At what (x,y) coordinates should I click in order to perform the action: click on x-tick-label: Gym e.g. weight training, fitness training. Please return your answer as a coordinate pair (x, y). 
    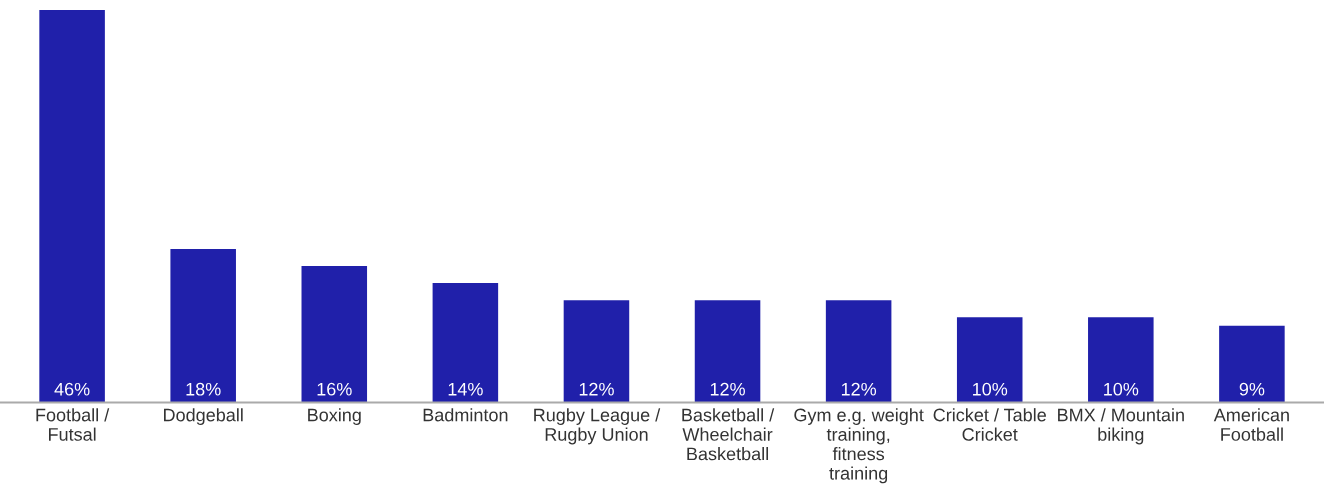
    Looking at the image, I should click on (859, 446).